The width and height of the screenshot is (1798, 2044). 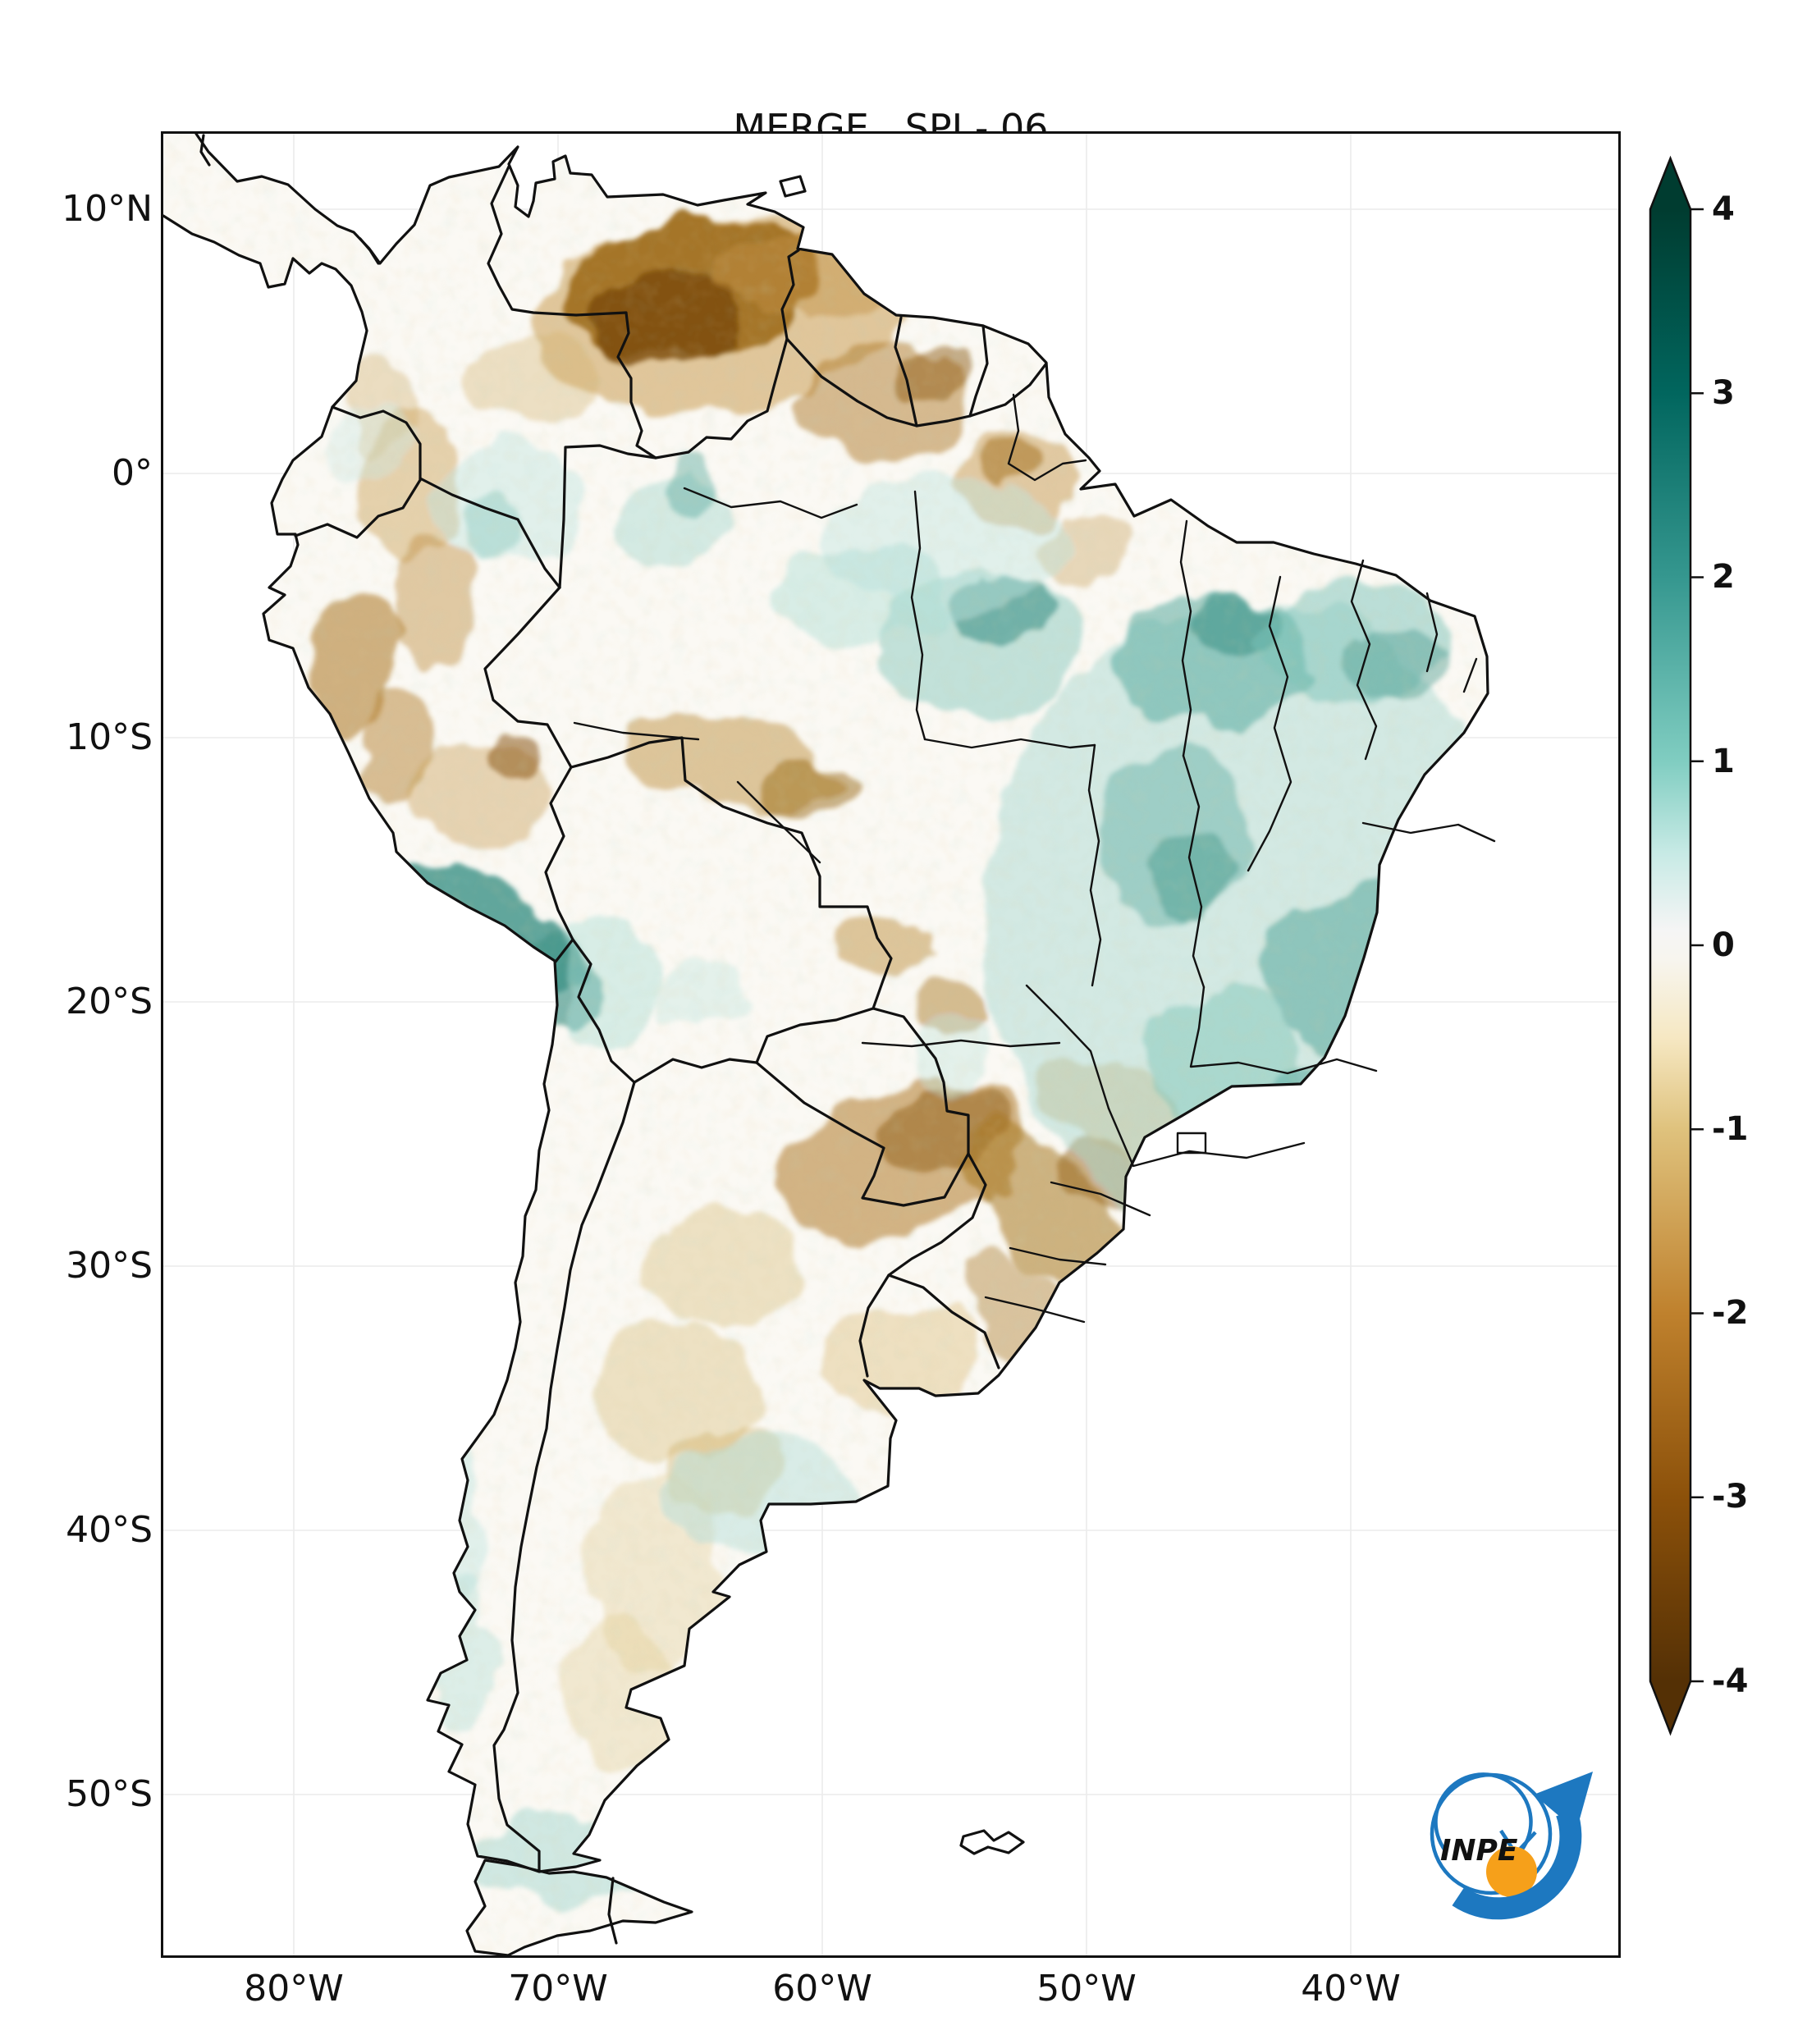 I want to click on inpe-logo-text: INPE, so click(x=1479, y=1851).